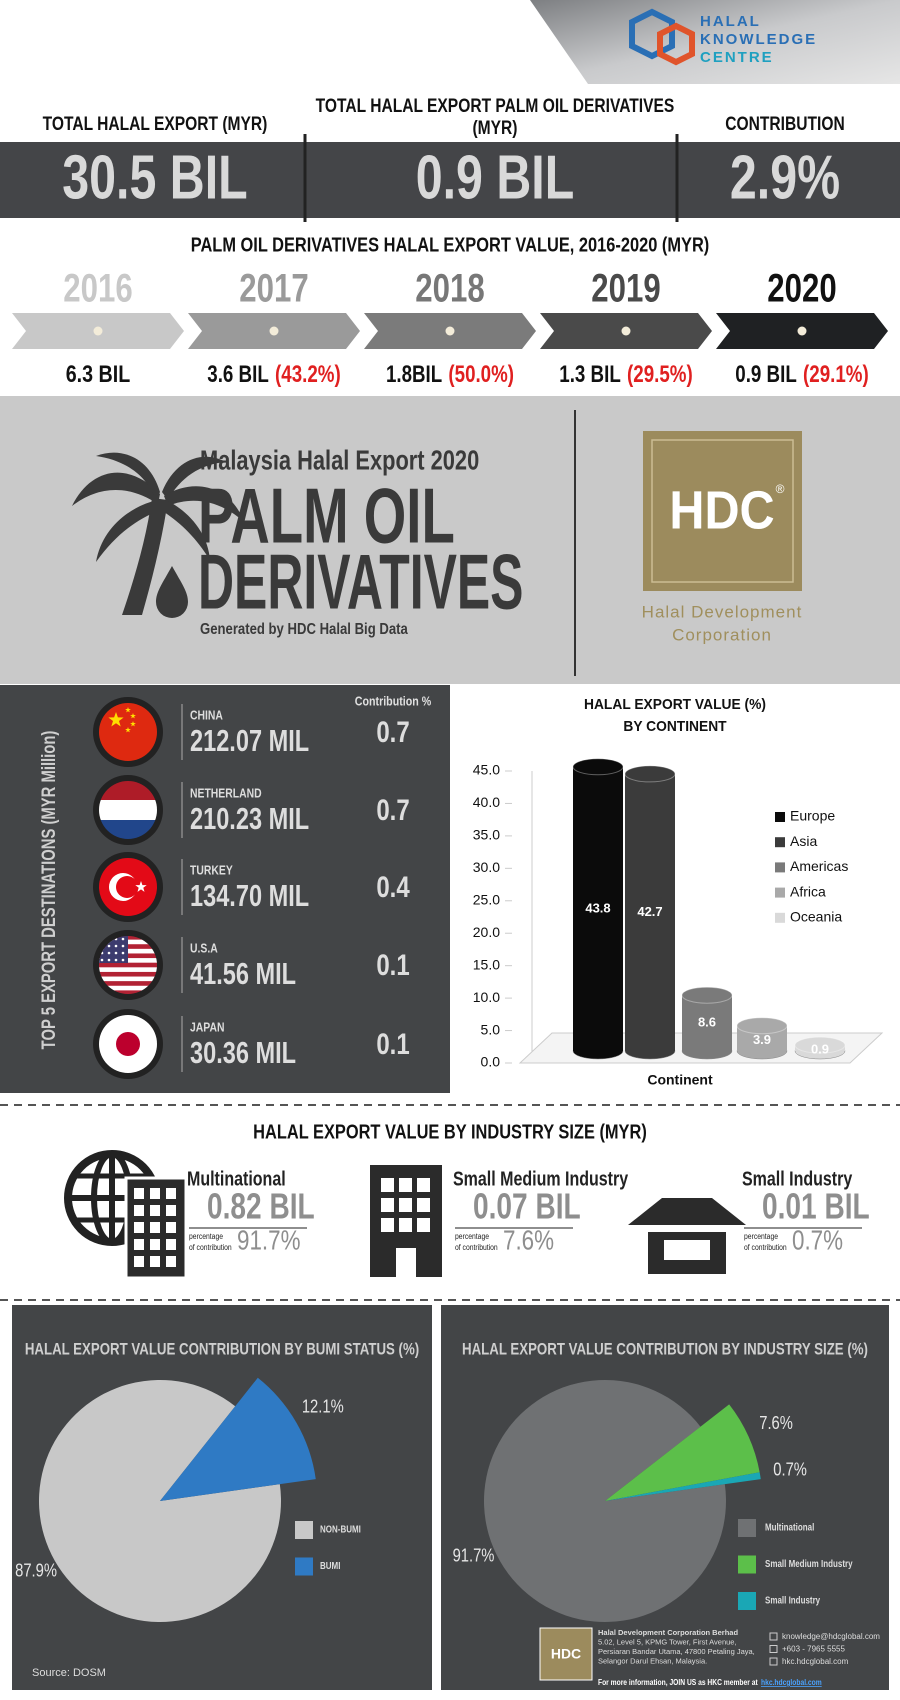 This screenshot has width=900, height=1700. I want to click on banner-title: PALM OIL, so click(326, 516).